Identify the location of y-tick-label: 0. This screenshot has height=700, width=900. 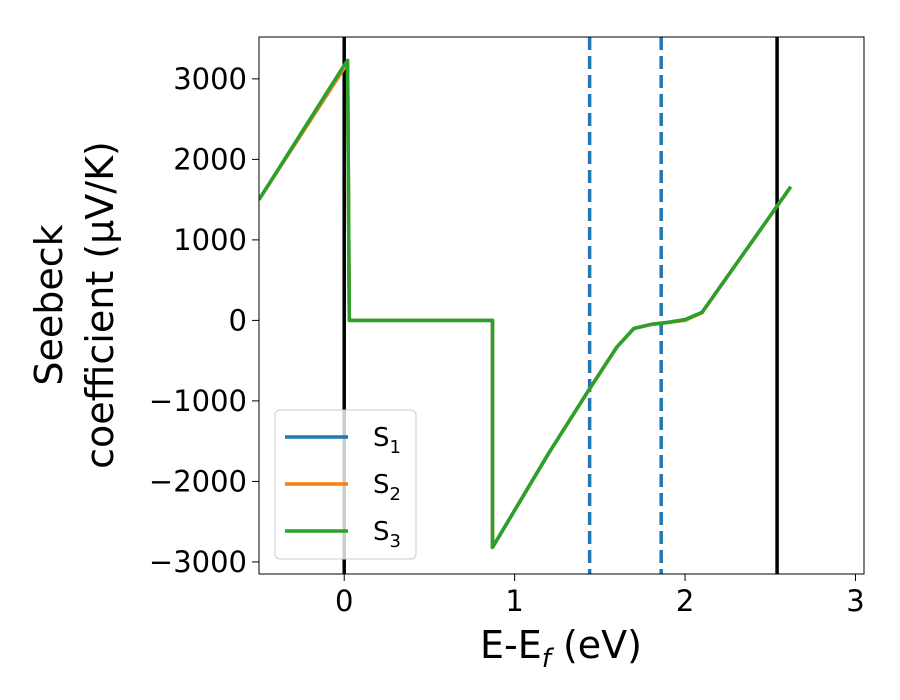
(238, 320).